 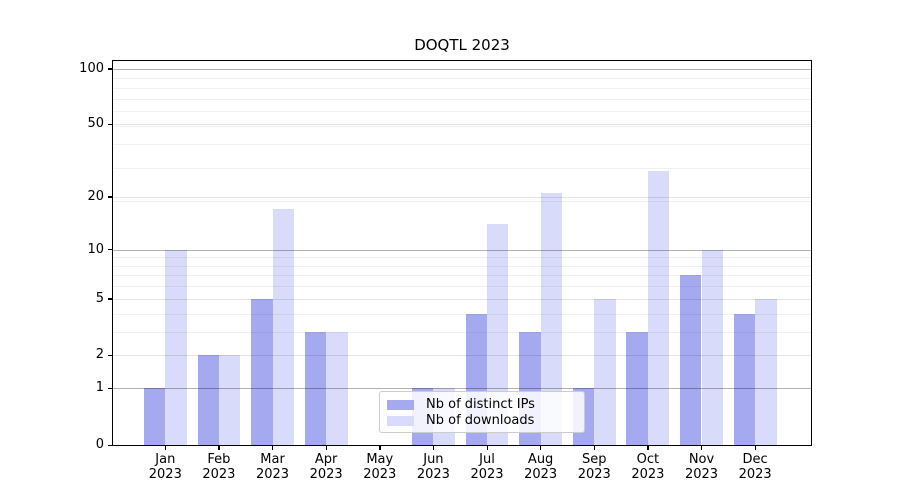 What do you see at coordinates (95, 124) in the screenshot?
I see `y-axis-tick-label: 50` at bounding box center [95, 124].